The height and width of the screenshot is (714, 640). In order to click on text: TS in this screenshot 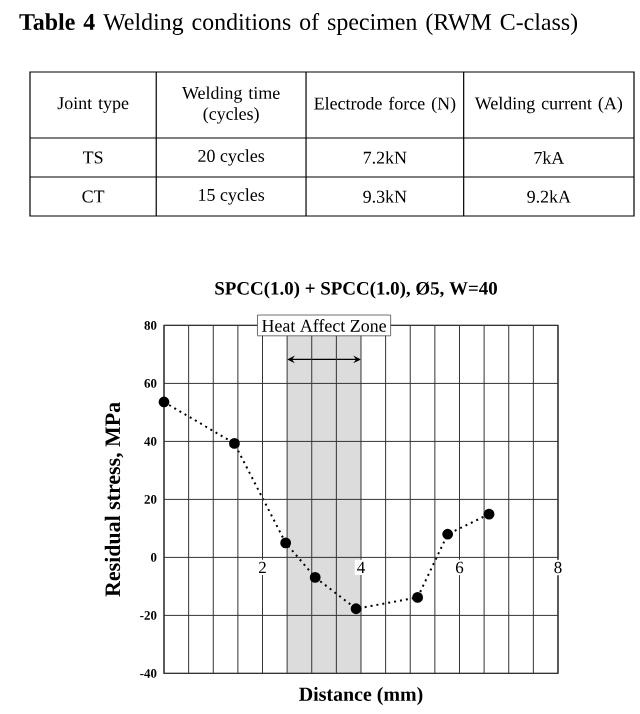, I will do `click(92, 157)`.